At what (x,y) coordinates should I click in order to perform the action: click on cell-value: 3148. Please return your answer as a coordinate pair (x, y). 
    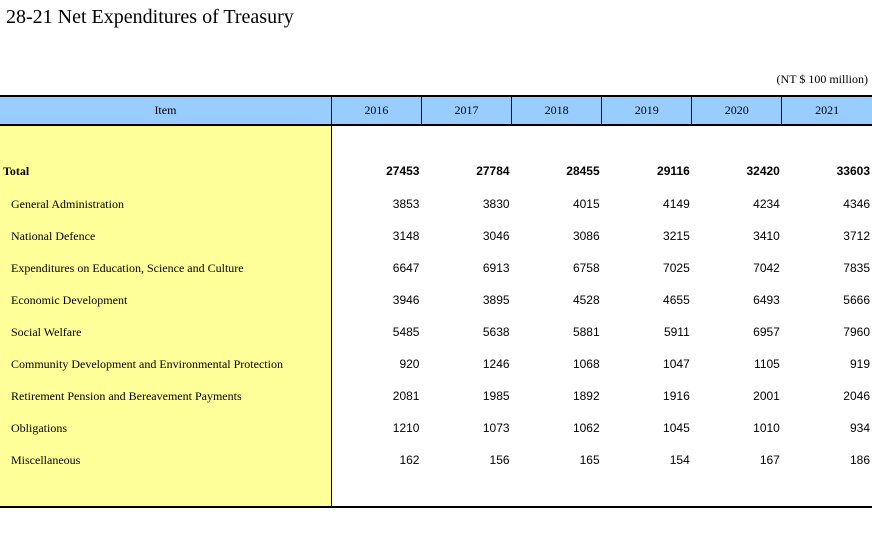
    Looking at the image, I should click on (406, 236).